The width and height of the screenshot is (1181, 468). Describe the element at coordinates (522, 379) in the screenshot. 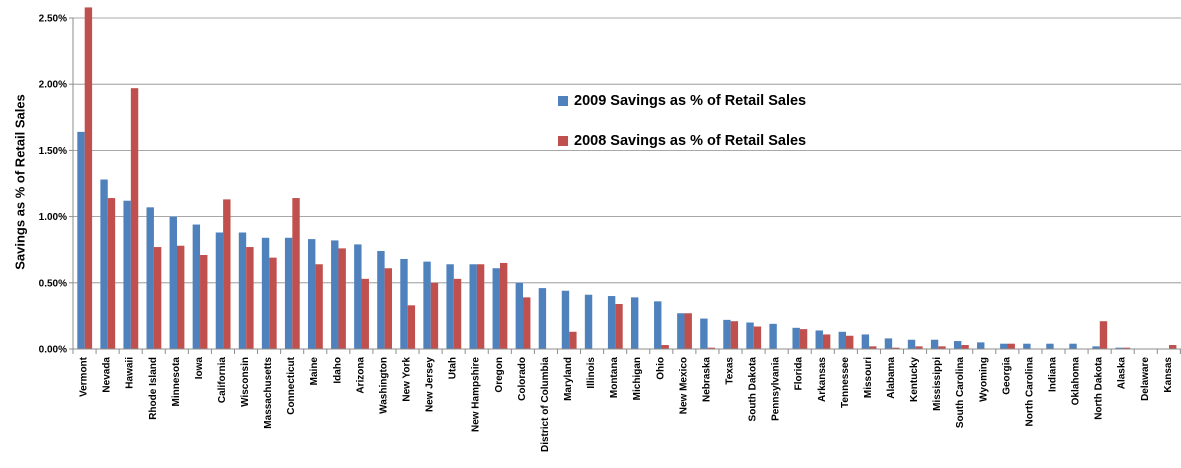

I see `x-tick-label: Colorado` at that location.